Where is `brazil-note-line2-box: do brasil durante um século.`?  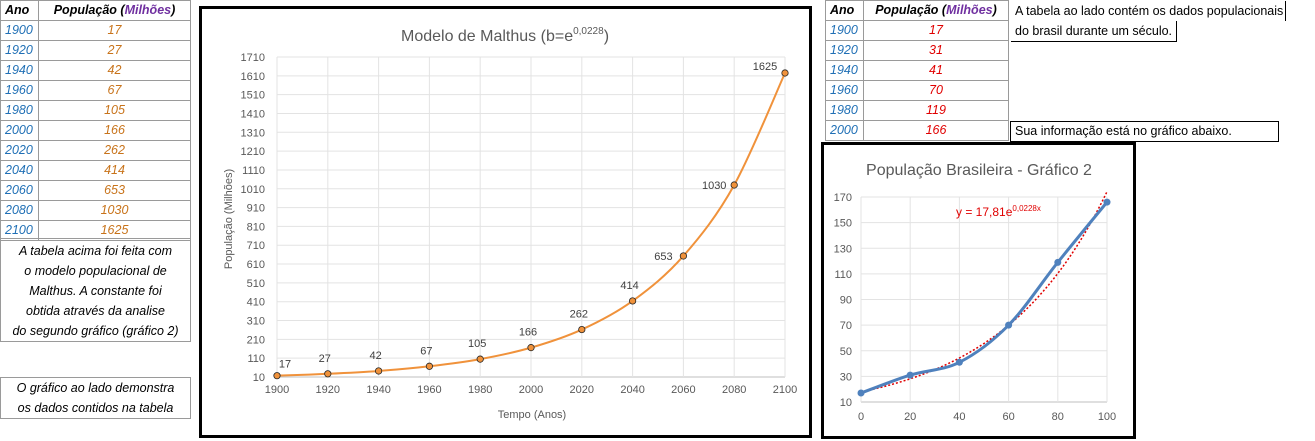
brazil-note-line2-box: do brasil durante um século. is located at coordinates (1094, 31).